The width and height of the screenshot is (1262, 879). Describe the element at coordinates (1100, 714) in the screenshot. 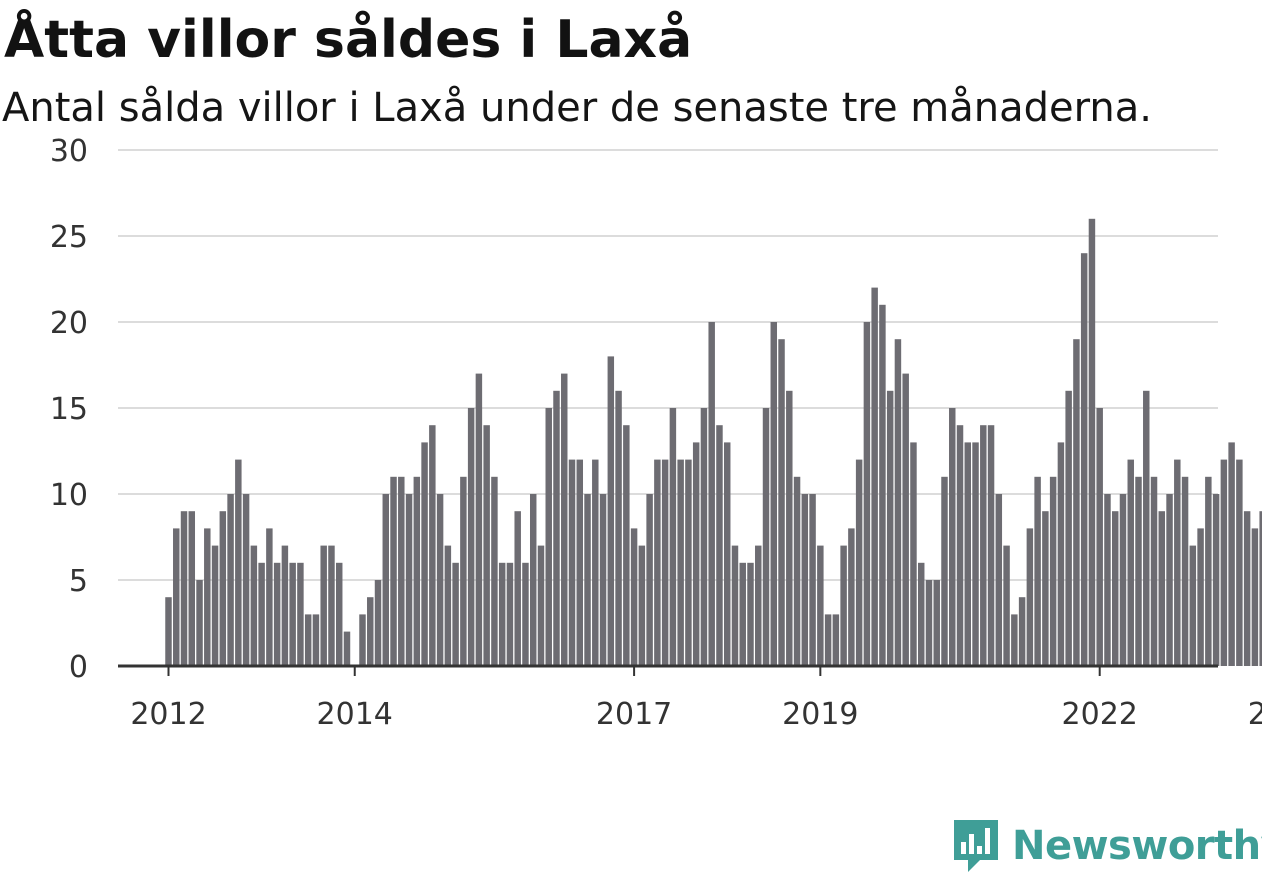

I see `x-tick-label: 2022` at that location.